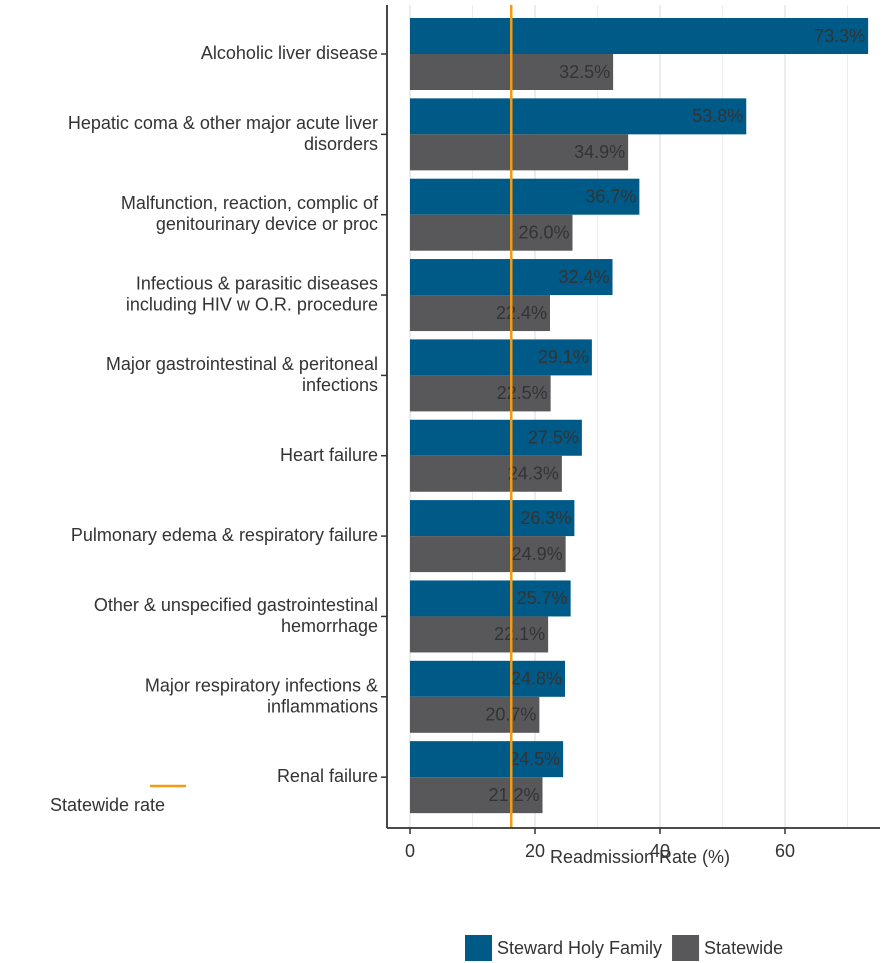  I want to click on legend-label: Statewide, so click(743, 948).